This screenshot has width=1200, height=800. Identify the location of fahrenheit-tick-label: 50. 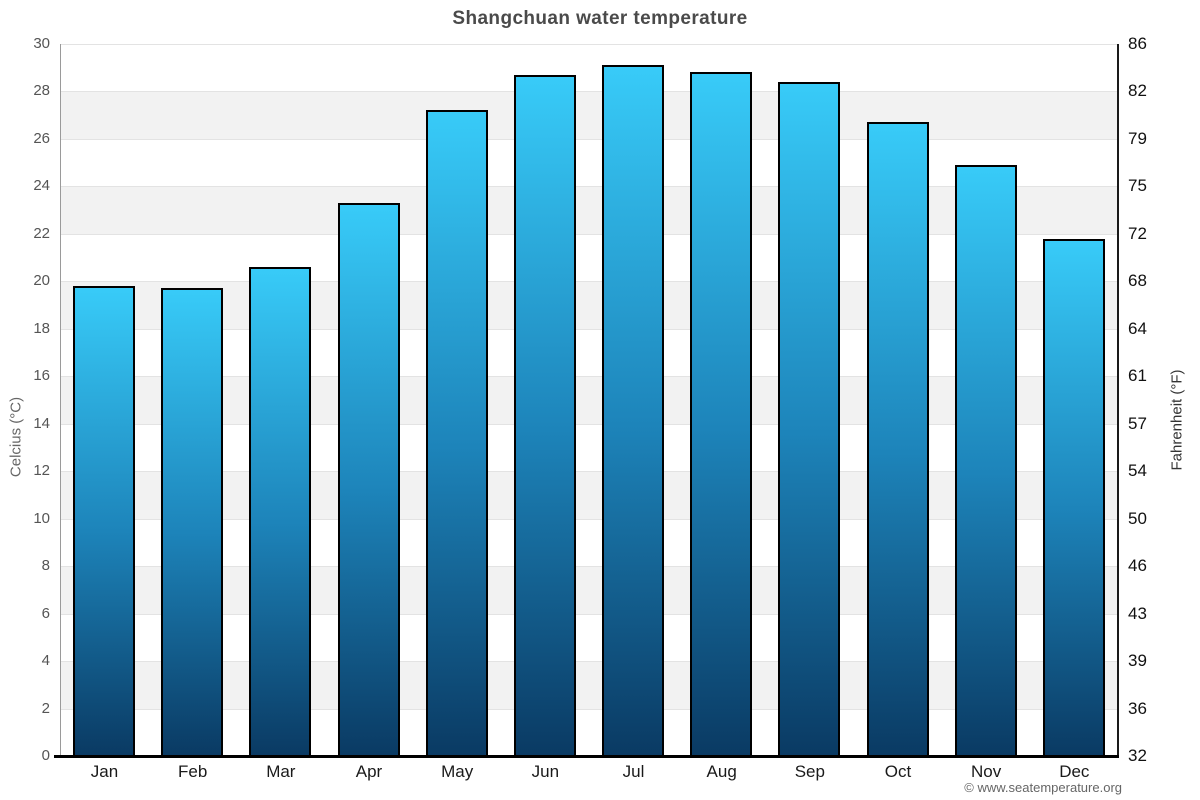
(1137, 518).